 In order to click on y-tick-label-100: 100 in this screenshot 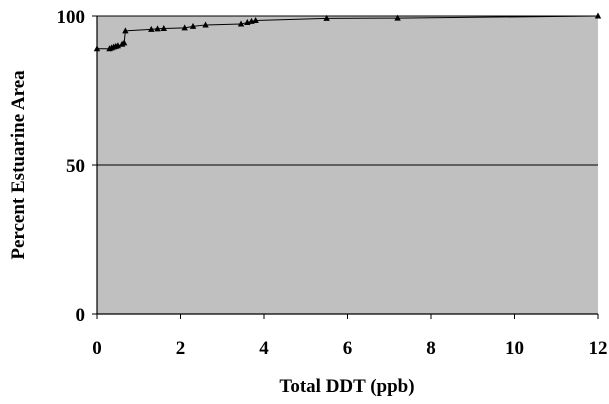, I will do `click(71, 17)`.